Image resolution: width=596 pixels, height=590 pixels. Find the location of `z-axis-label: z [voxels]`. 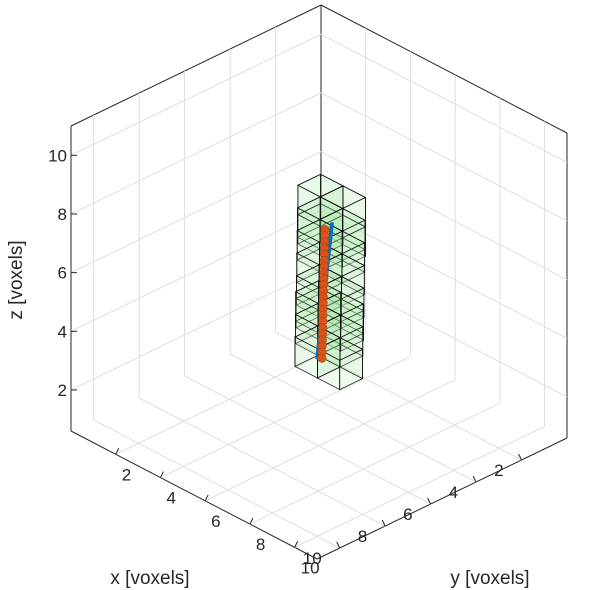

z-axis-label: z [voxels] is located at coordinates (16, 279).